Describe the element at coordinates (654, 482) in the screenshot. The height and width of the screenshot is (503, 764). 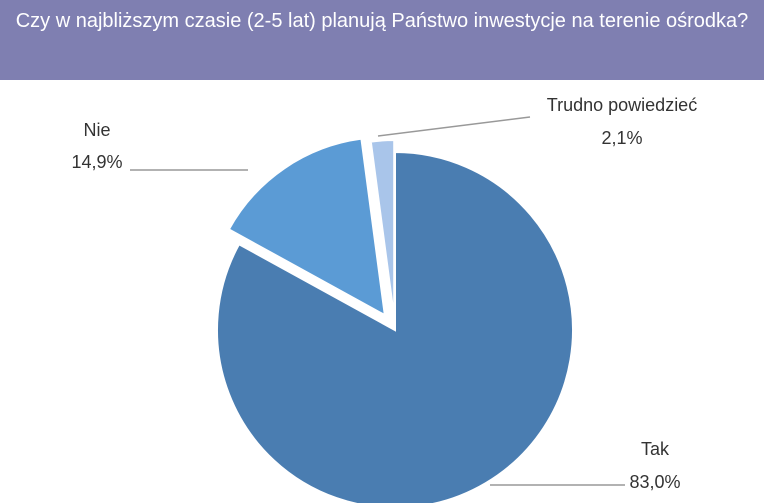
I see `slice-value-label: 83,0%` at that location.